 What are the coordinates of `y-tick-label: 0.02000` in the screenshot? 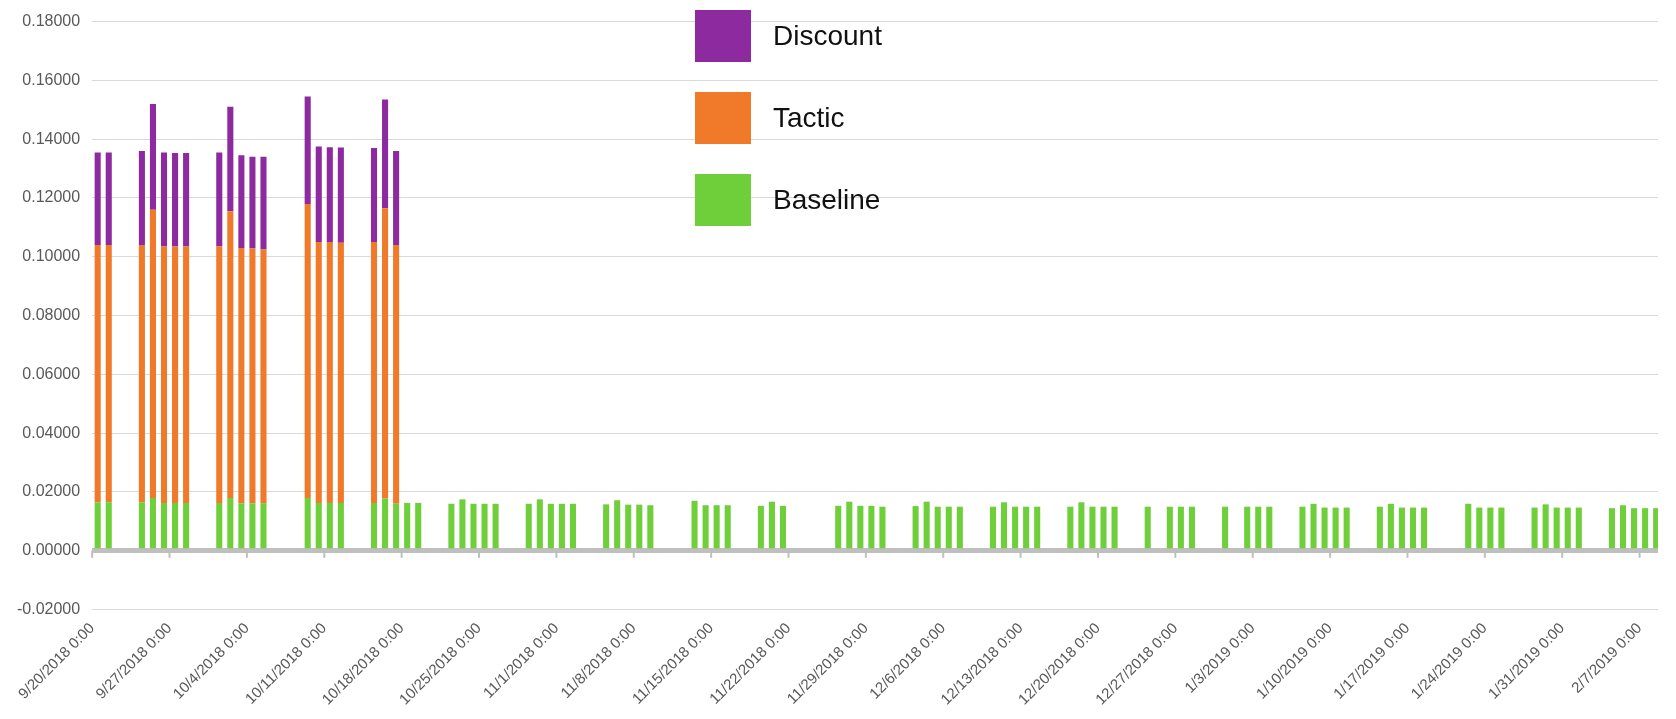 It's located at (51, 491).